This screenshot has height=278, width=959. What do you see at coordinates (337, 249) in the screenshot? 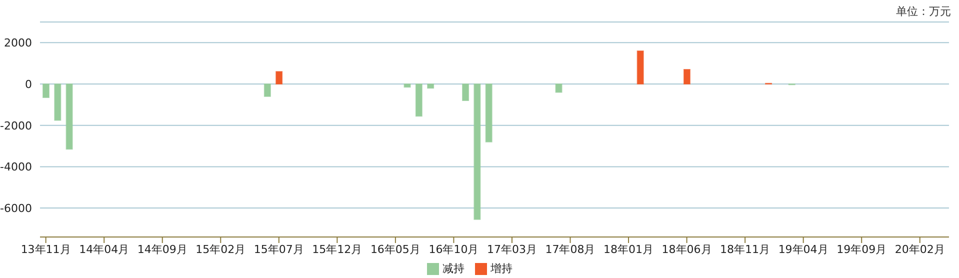
I see `x-tick-label: 15年12月` at bounding box center [337, 249].